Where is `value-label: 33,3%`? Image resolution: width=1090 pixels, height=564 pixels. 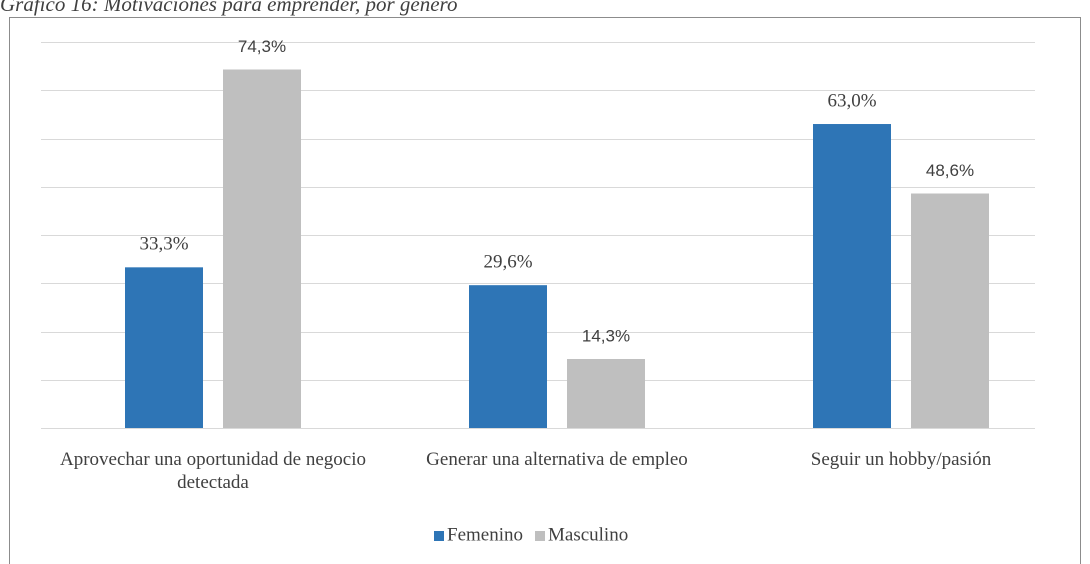
value-label: 33,3% is located at coordinates (163, 244).